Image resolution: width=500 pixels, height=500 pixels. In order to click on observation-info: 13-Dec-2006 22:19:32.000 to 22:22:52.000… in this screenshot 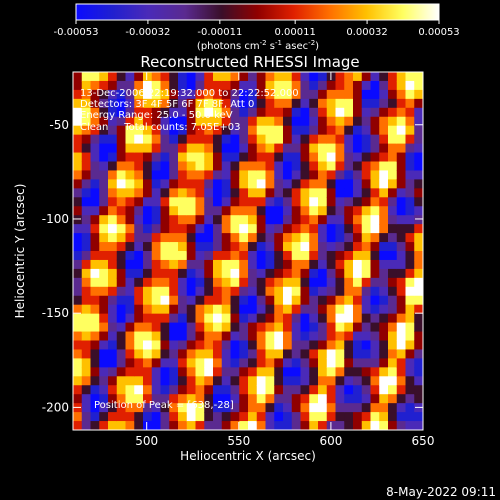, I will do `click(189, 110)`.